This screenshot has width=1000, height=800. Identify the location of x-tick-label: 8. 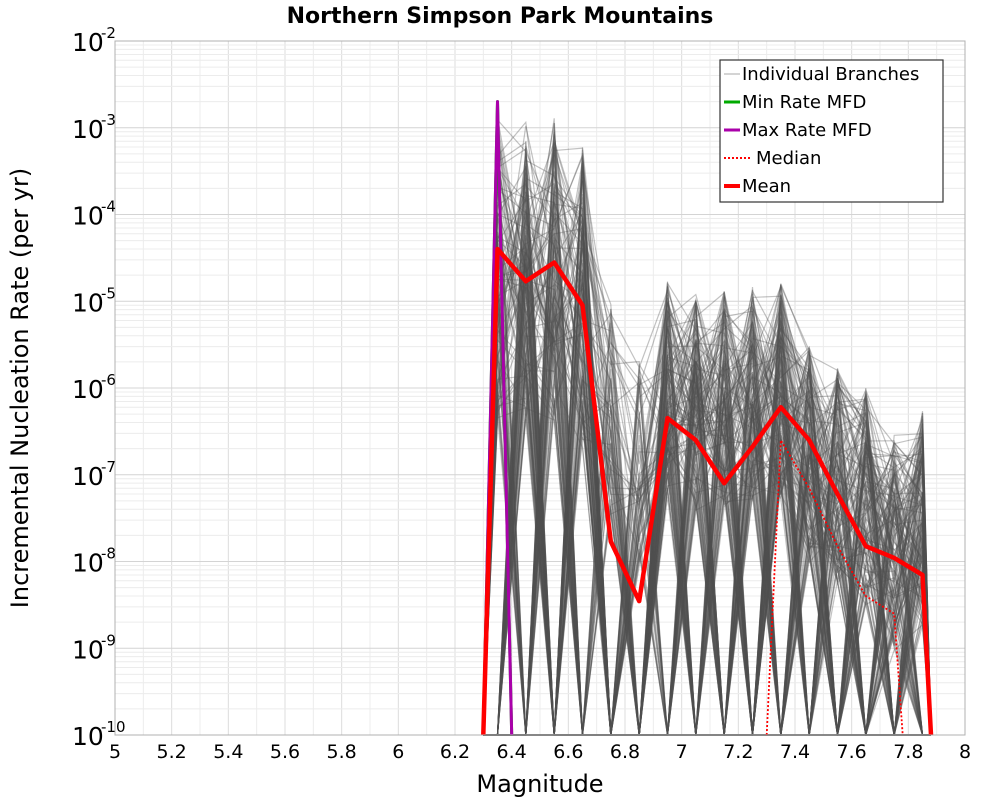
(965, 752).